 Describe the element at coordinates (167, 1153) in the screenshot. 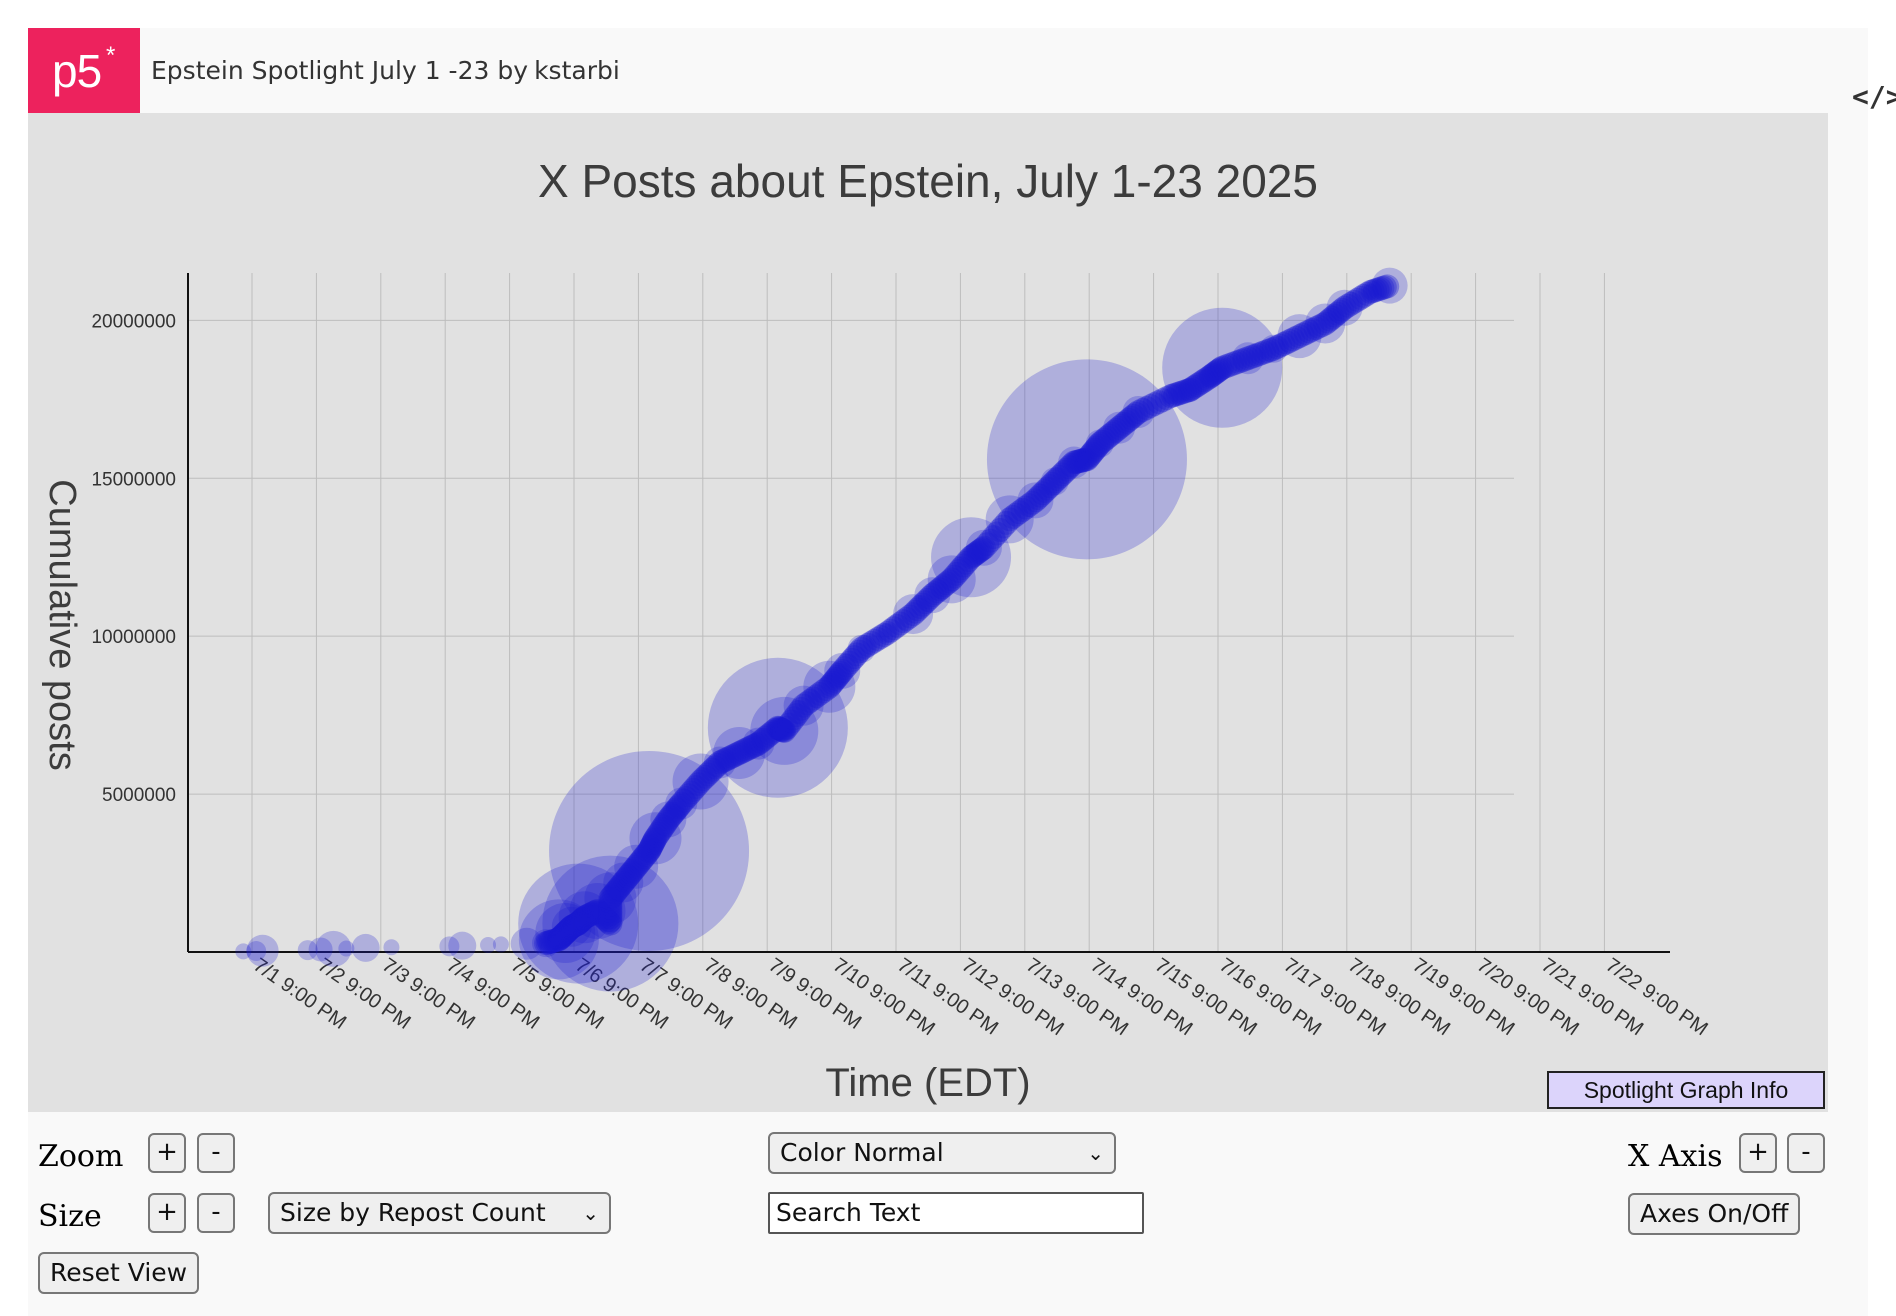

I see `zoom-in-button: +` at that location.